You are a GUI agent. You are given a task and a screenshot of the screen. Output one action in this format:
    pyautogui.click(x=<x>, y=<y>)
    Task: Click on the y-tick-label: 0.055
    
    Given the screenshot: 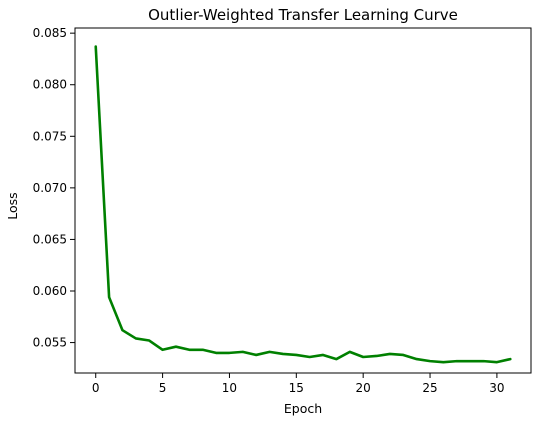 What is the action you would take?
    pyautogui.click(x=50, y=343)
    